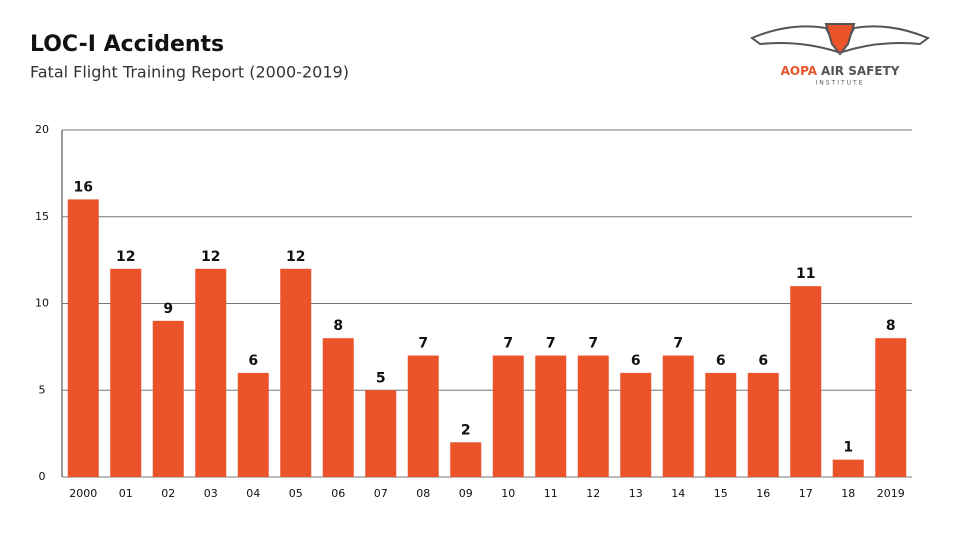 Image resolution: width=960 pixels, height=540 pixels. I want to click on x-tick-label: 11, so click(551, 493).